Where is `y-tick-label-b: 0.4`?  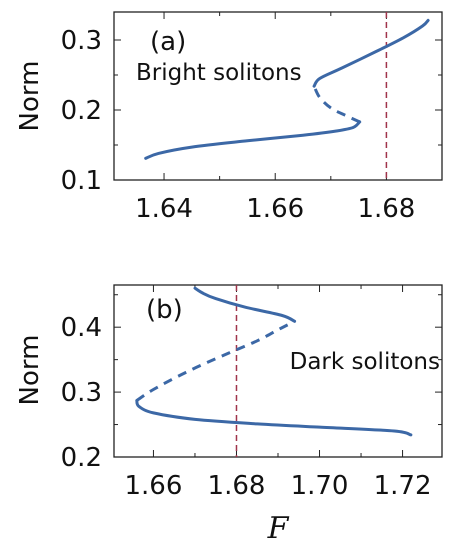 y-tick-label-b: 0.4 is located at coordinates (81, 328).